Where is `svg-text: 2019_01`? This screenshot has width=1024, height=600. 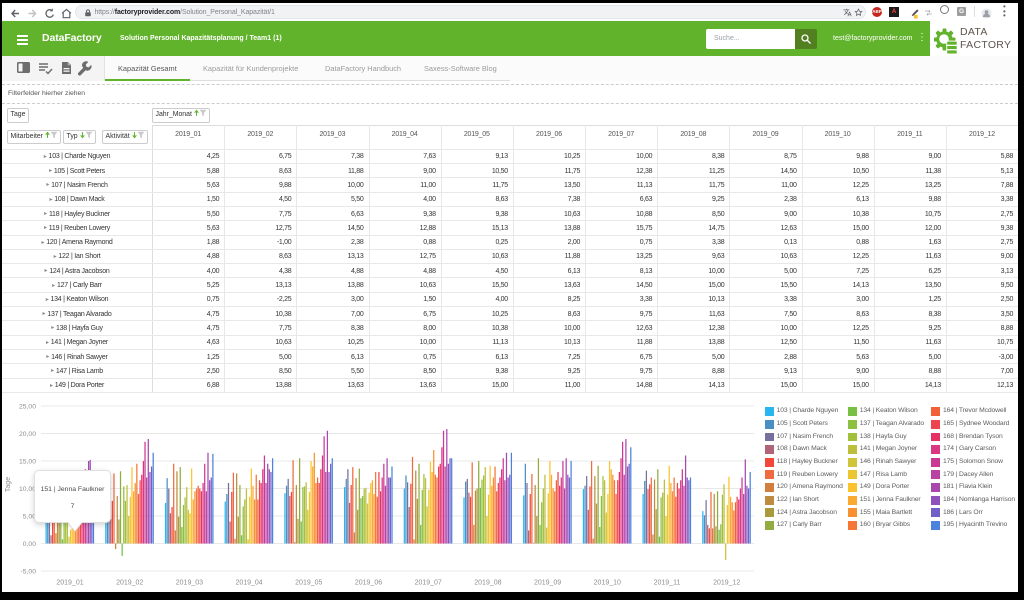
svg-text: 2019_01 is located at coordinates (69, 583).